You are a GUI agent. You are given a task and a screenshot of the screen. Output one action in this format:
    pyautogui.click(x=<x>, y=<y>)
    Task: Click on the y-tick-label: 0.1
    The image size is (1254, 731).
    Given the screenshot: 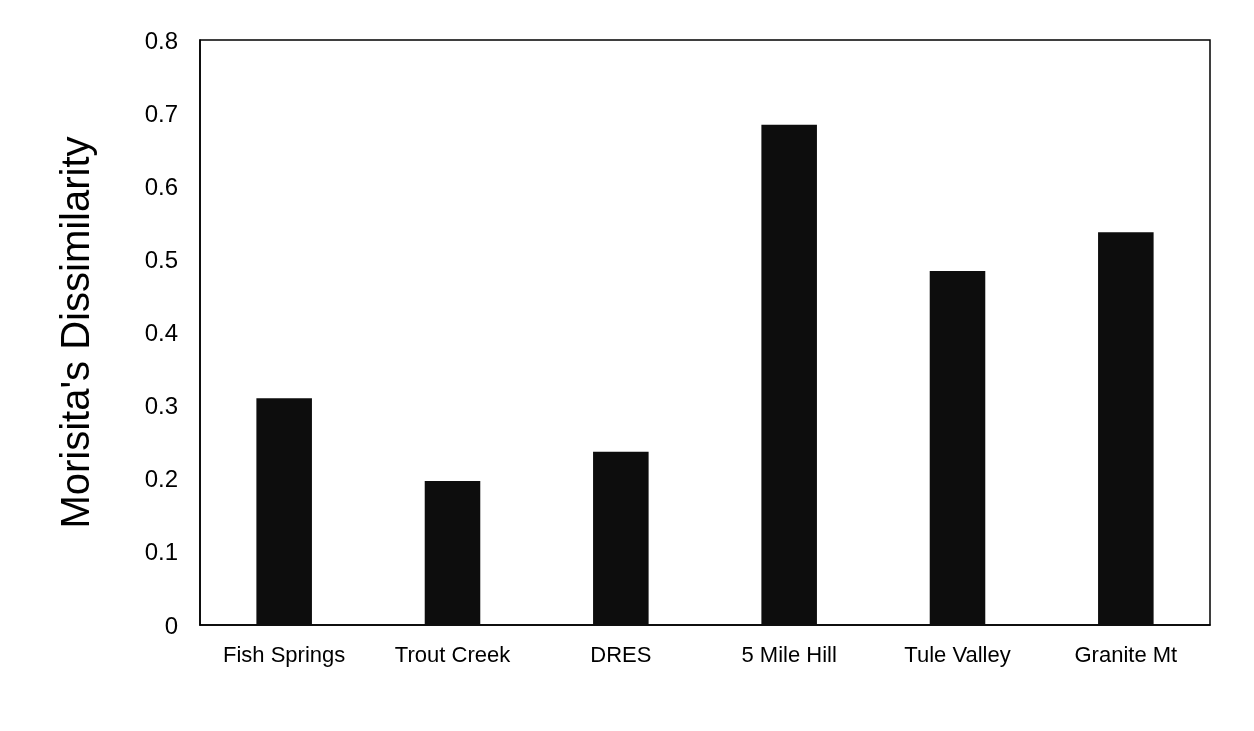 What is the action you would take?
    pyautogui.click(x=161, y=552)
    